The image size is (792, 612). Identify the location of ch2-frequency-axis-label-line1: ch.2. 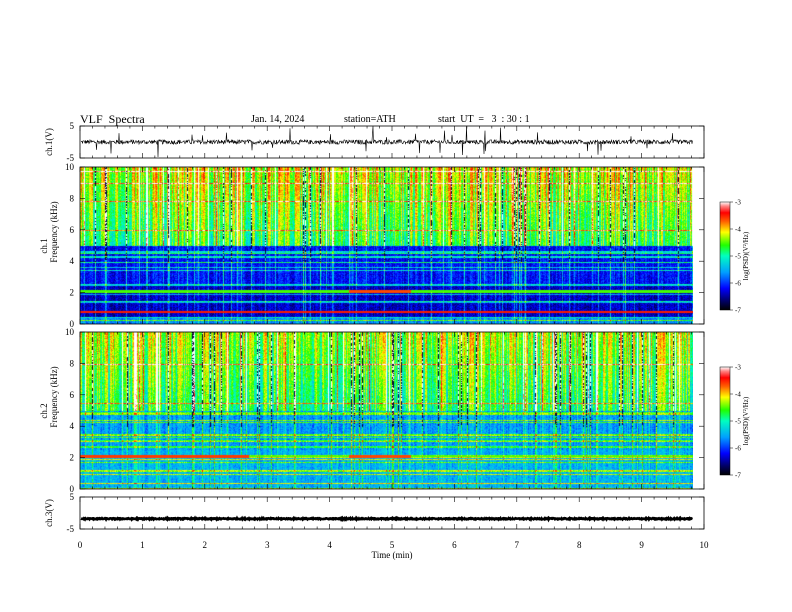
(44, 410).